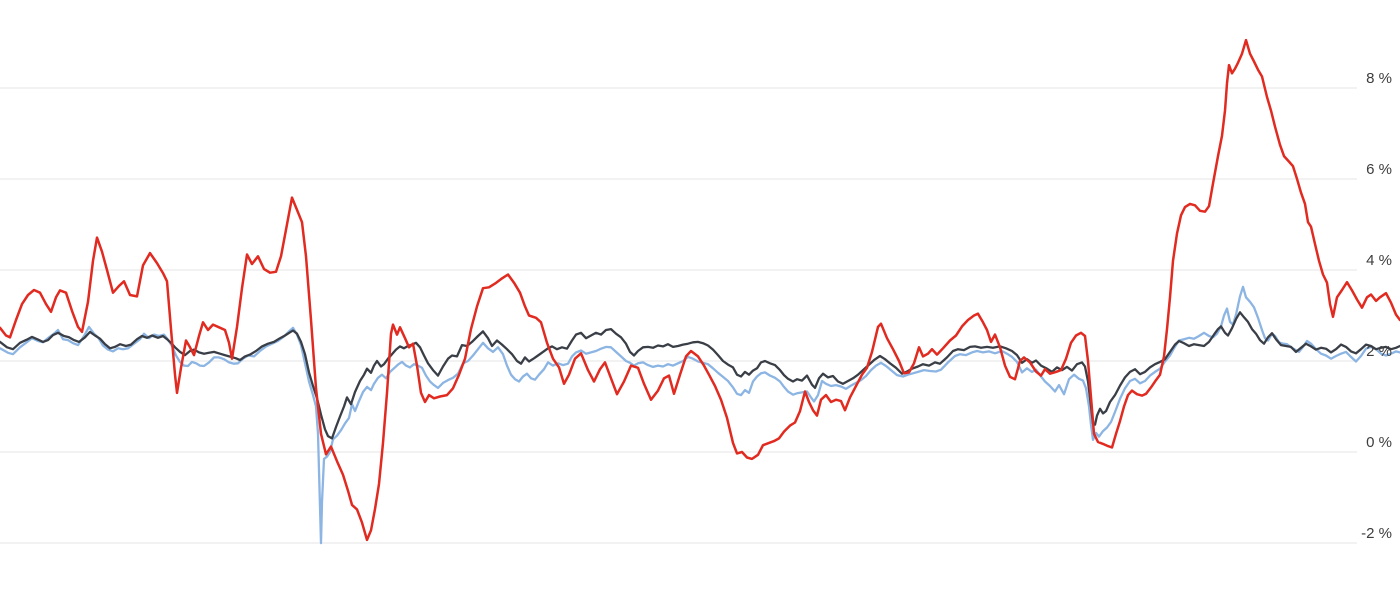 The height and width of the screenshot is (600, 1400). What do you see at coordinates (1379, 442) in the screenshot?
I see `y-axis-tick-label: 0 %` at bounding box center [1379, 442].